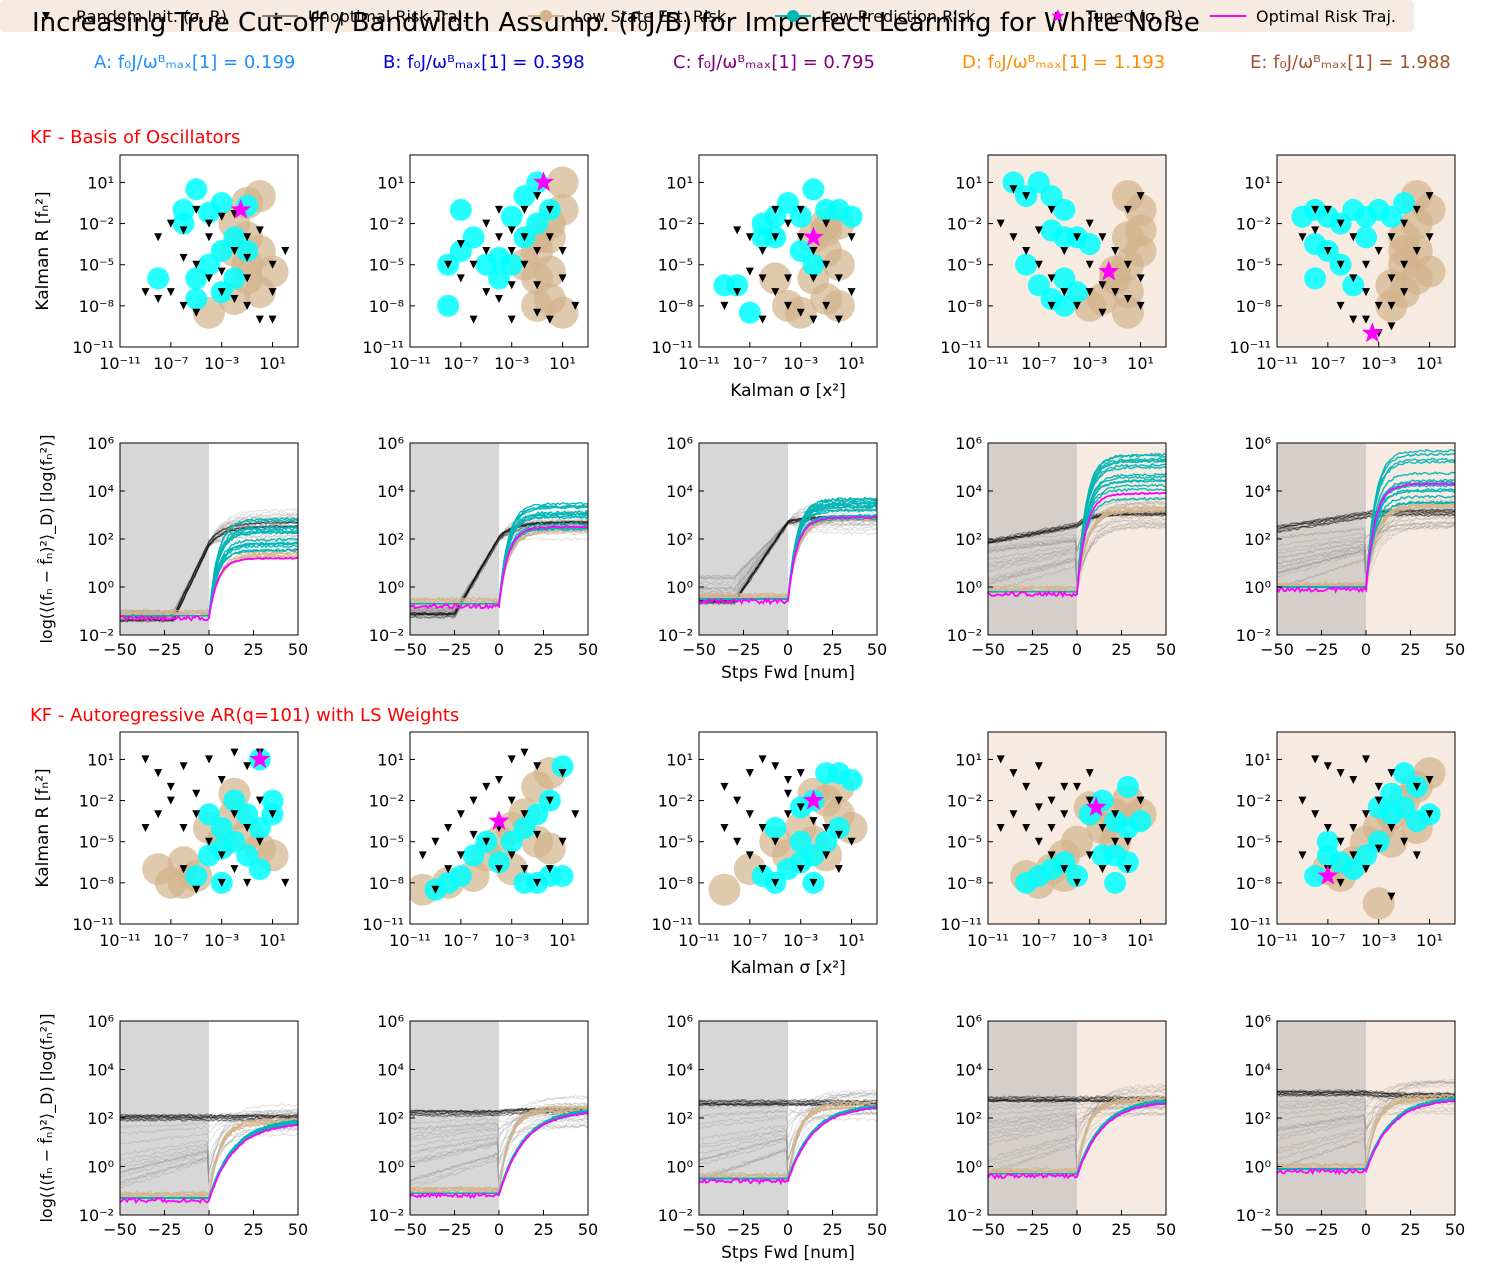 The image size is (1500, 1280). Describe the element at coordinates (170, 363) in the screenshot. I see `x-tick-label: 10⁻⁷` at that location.